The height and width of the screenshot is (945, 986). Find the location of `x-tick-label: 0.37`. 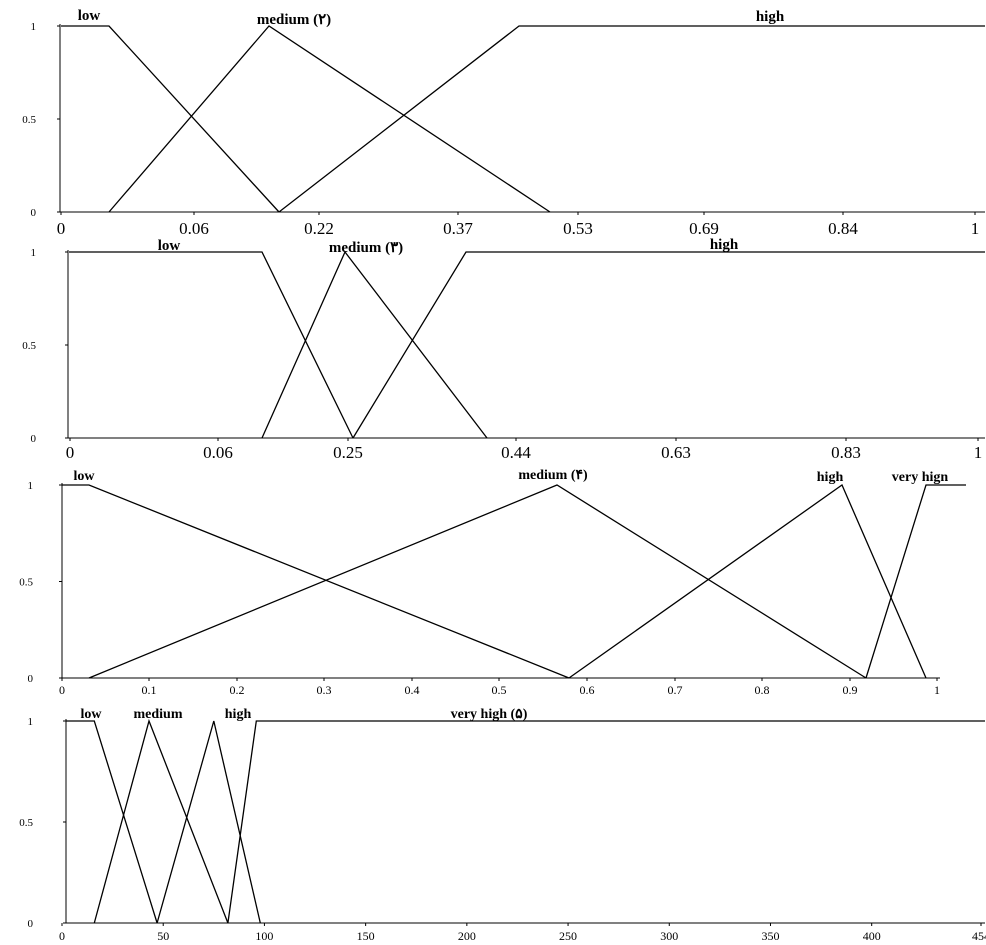

x-tick-label: 0.37 is located at coordinates (458, 228).